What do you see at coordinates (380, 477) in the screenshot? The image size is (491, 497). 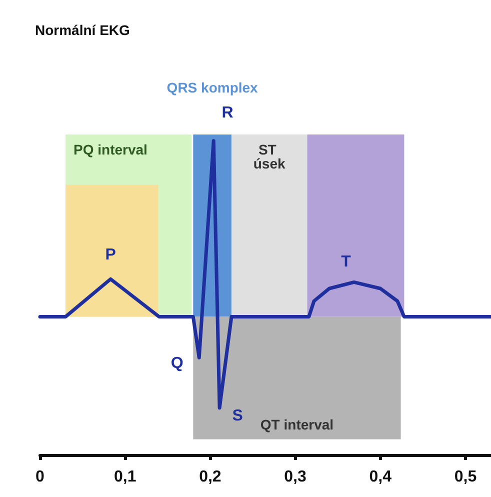 I see `x-tick-label: 0,4` at bounding box center [380, 477].